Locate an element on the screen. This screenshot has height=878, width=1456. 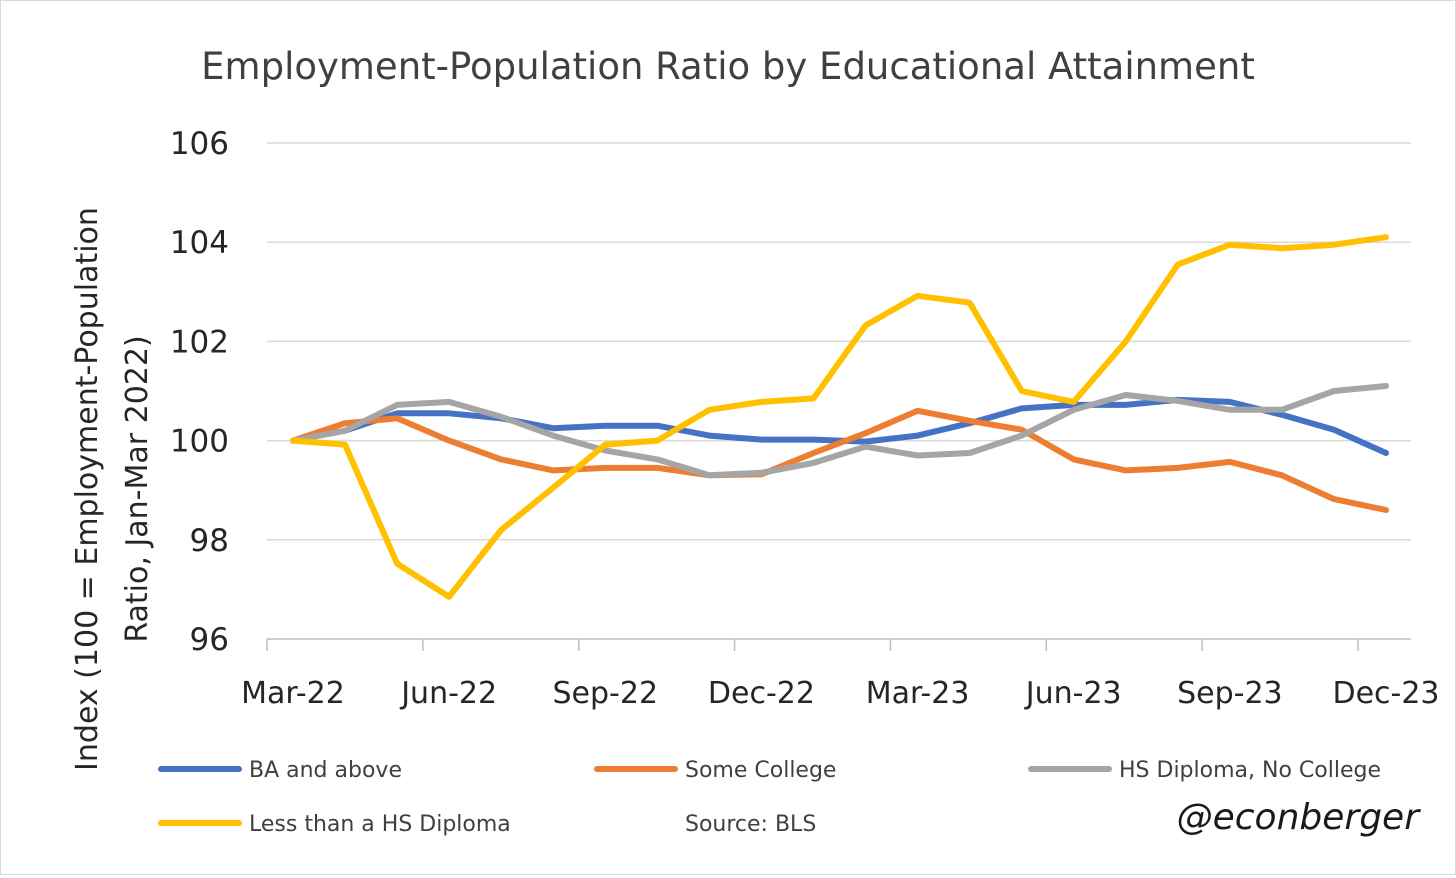
x-tick-label: Mar-23 is located at coordinates (918, 693).